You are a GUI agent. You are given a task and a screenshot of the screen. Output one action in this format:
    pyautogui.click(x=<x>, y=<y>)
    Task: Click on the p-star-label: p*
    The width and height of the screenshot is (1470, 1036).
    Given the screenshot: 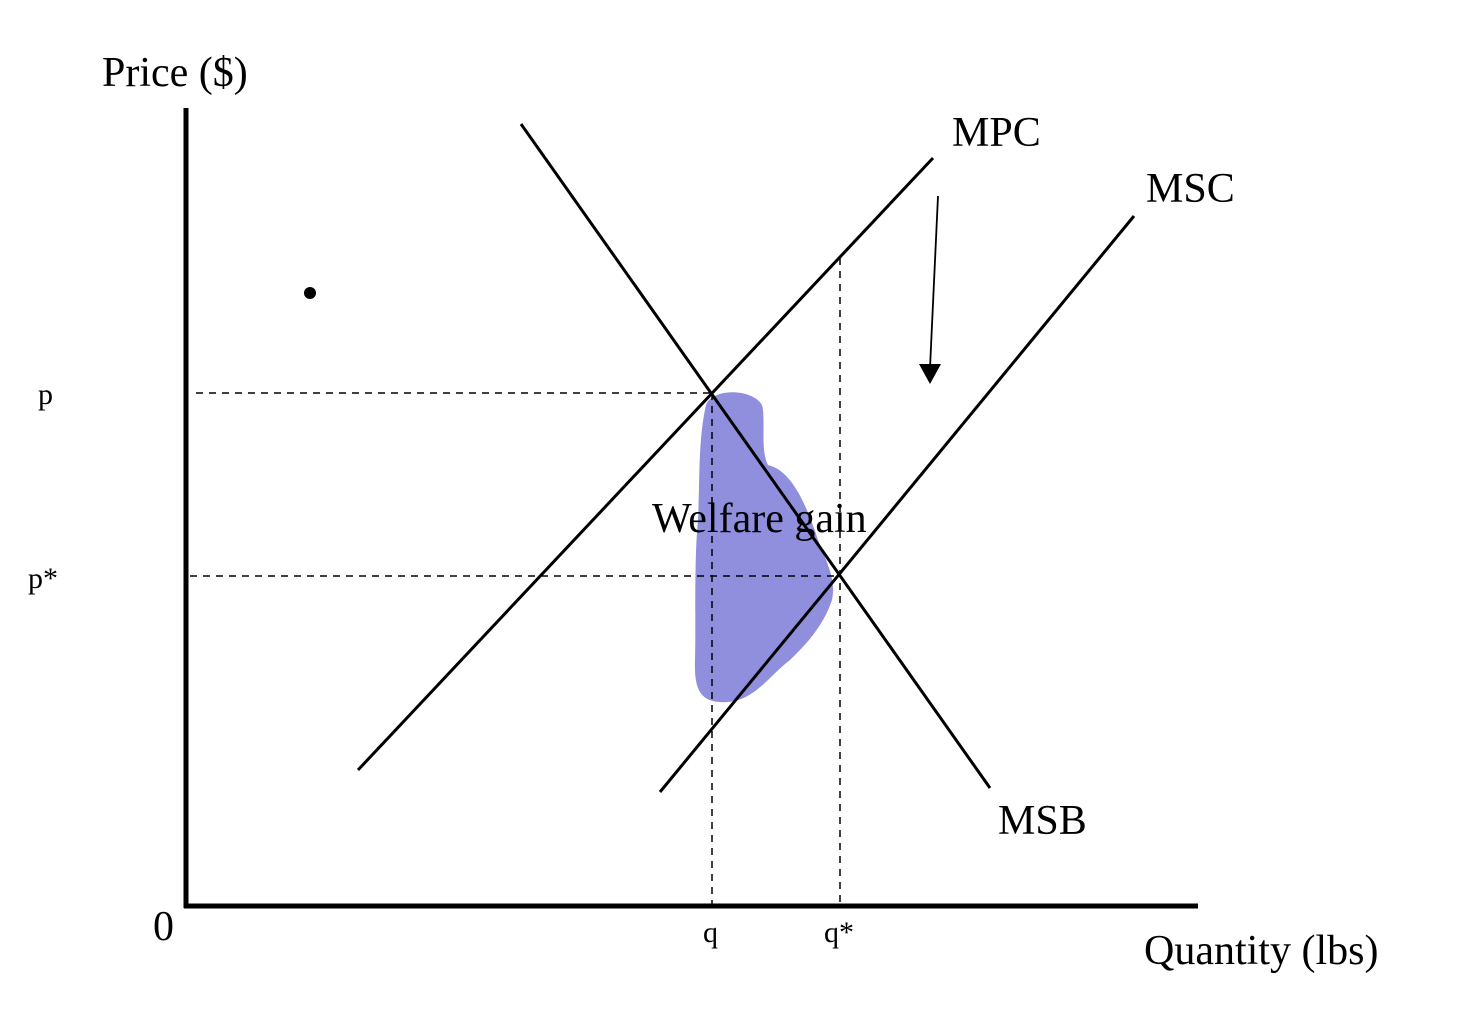 What is the action you would take?
    pyautogui.click(x=43, y=578)
    